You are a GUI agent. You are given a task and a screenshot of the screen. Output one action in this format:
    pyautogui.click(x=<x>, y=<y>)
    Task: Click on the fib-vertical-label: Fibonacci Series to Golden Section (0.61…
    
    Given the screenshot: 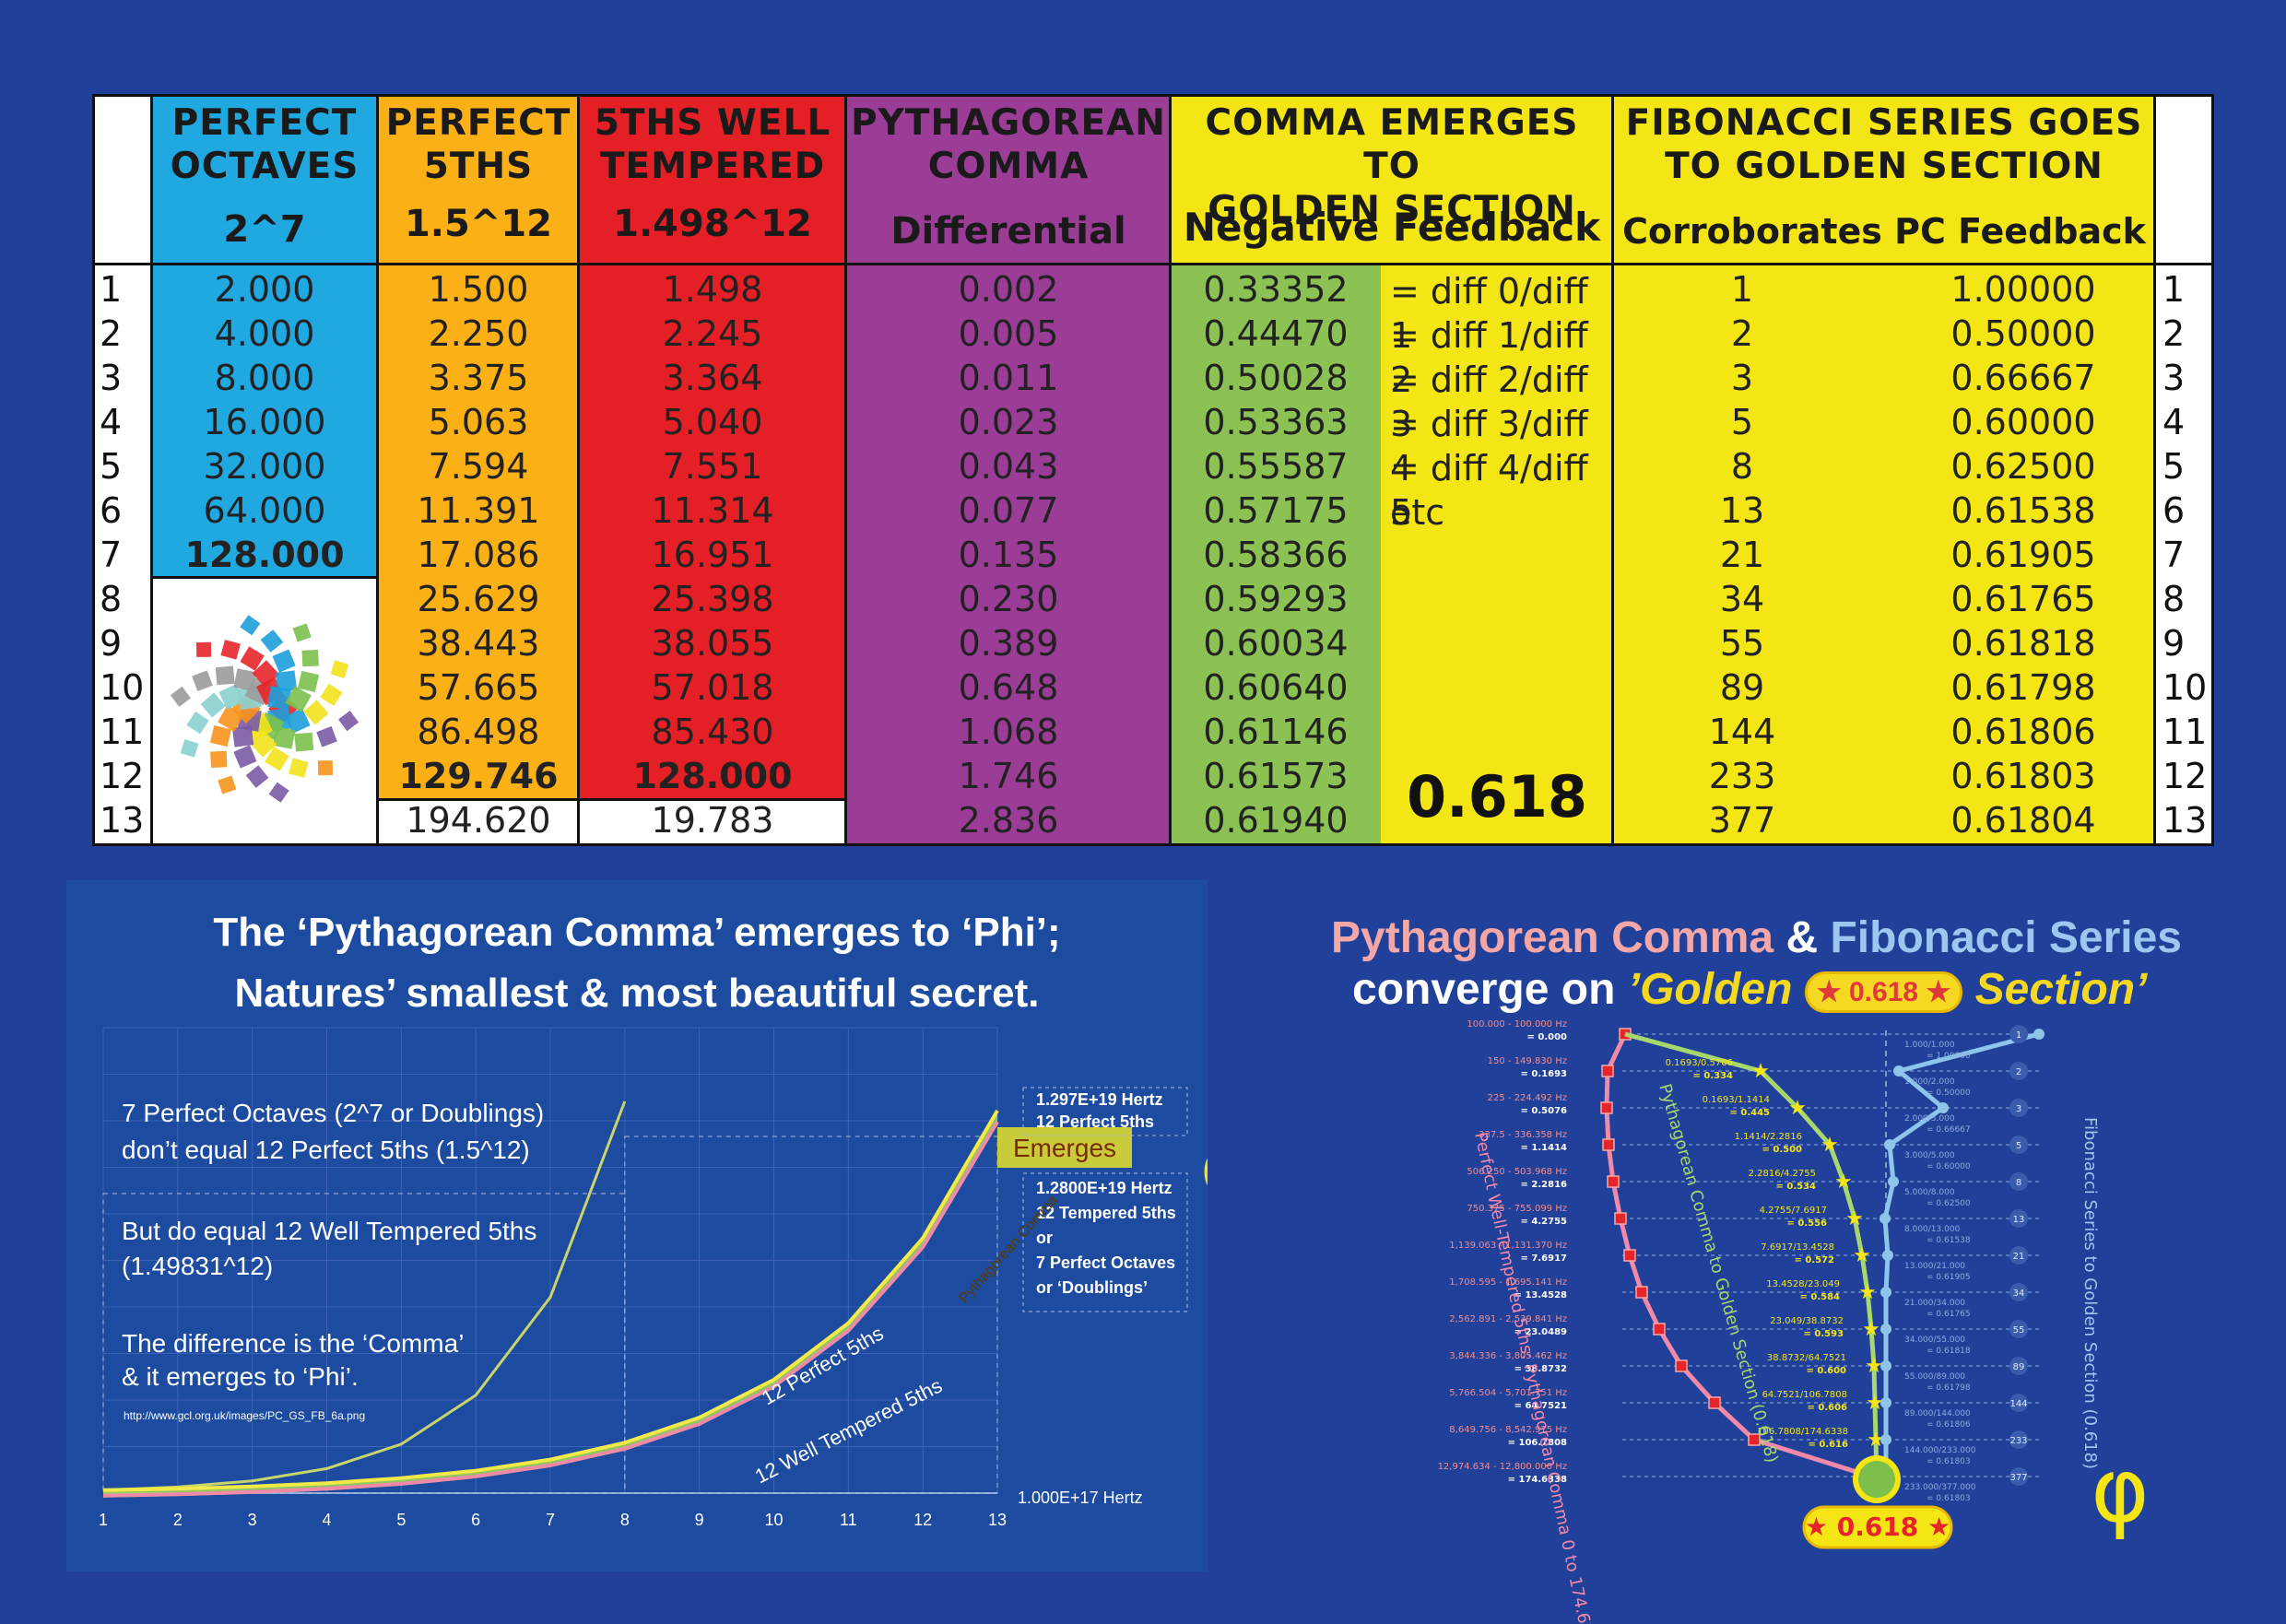 What is the action you would take?
    pyautogui.click(x=2090, y=1293)
    